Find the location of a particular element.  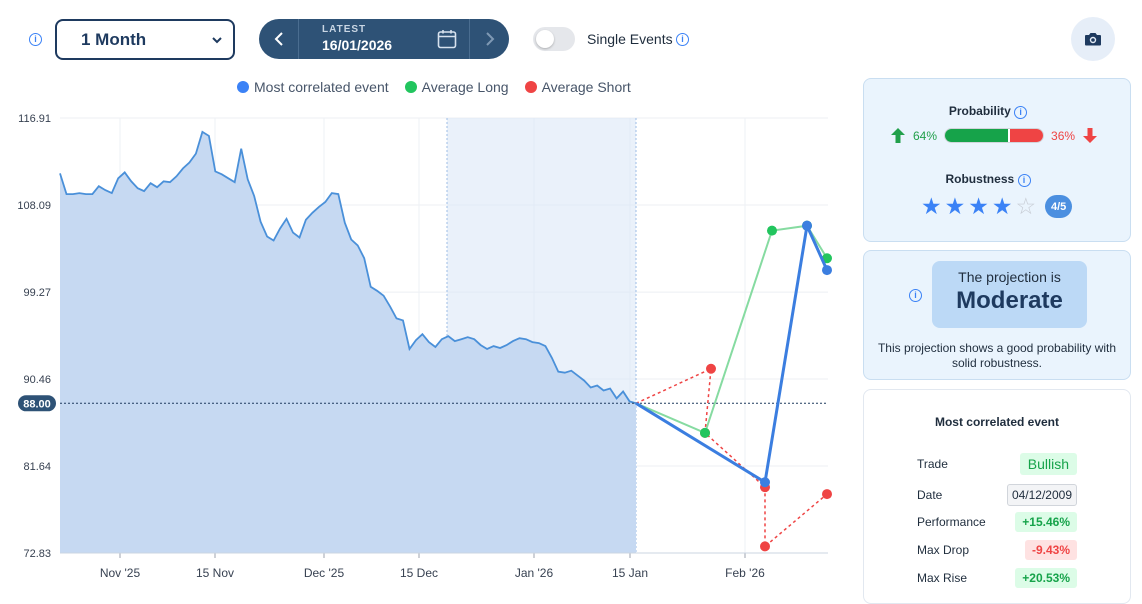

y-tick-label: 99.27 is located at coordinates (37, 293).